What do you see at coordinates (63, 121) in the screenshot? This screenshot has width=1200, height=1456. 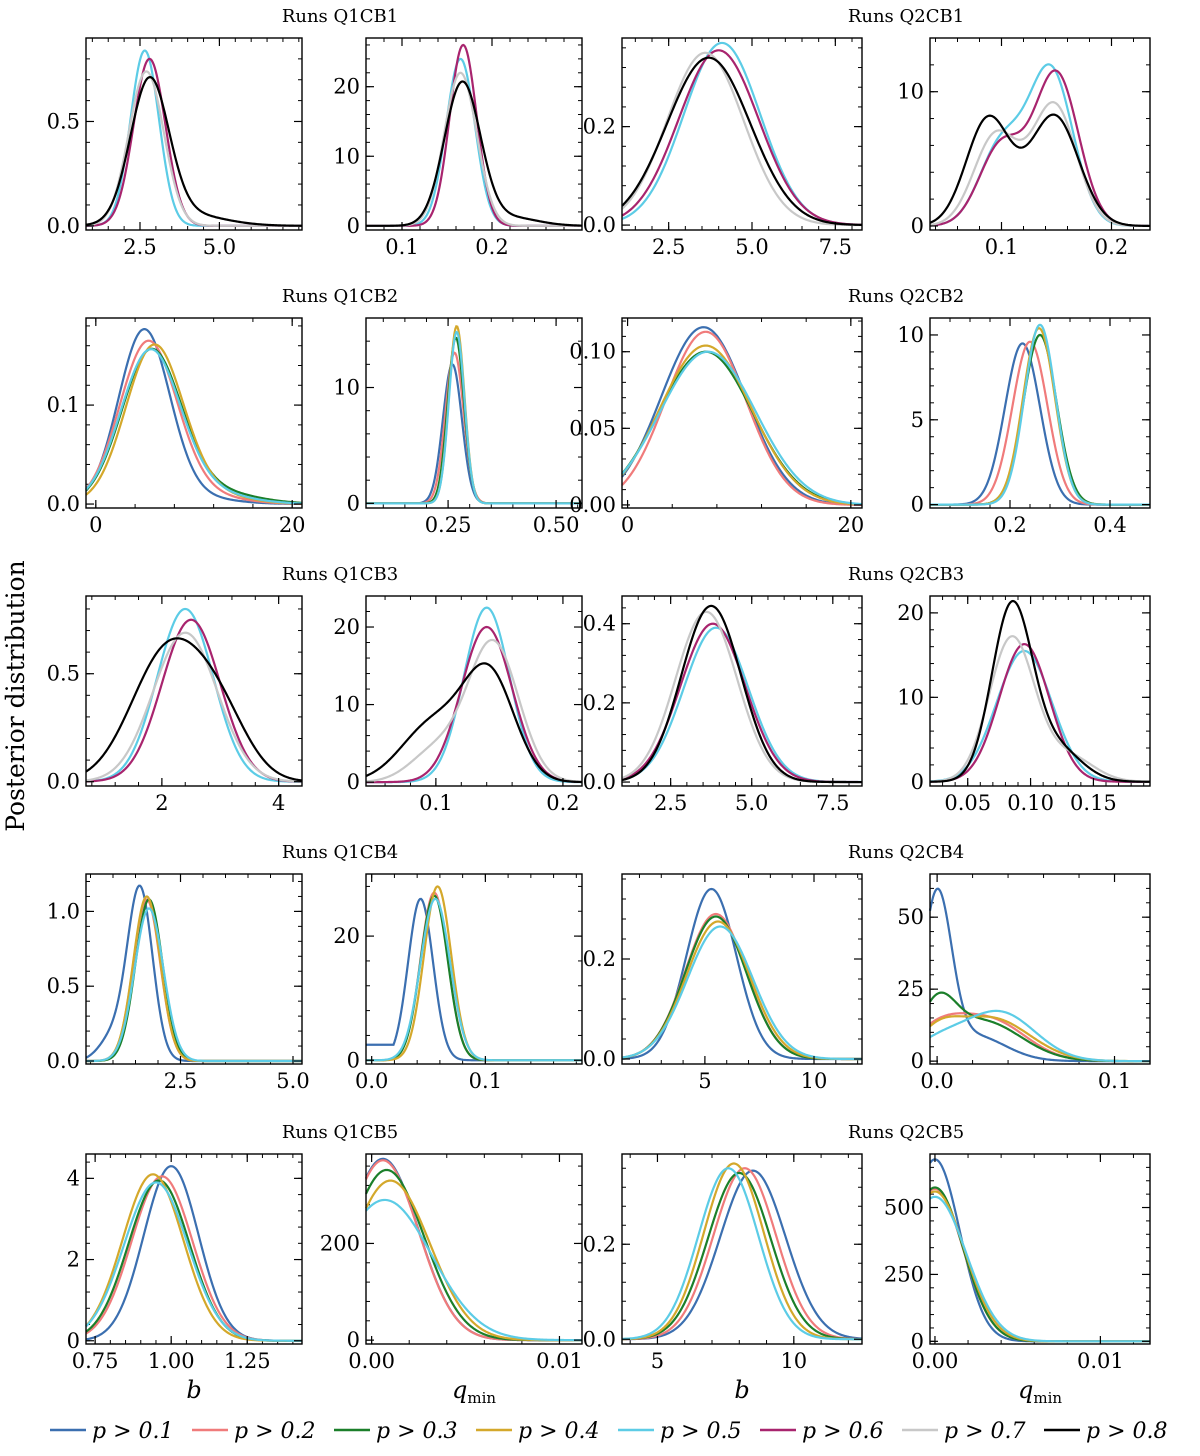 I see `y-tick-label: 0.5` at bounding box center [63, 121].